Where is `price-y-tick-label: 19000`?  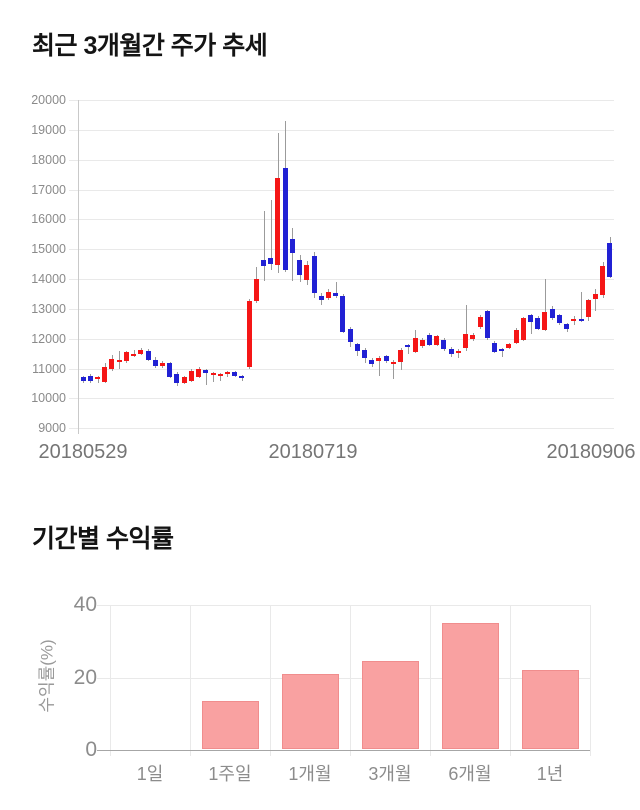 price-y-tick-label: 19000 is located at coordinates (48, 129).